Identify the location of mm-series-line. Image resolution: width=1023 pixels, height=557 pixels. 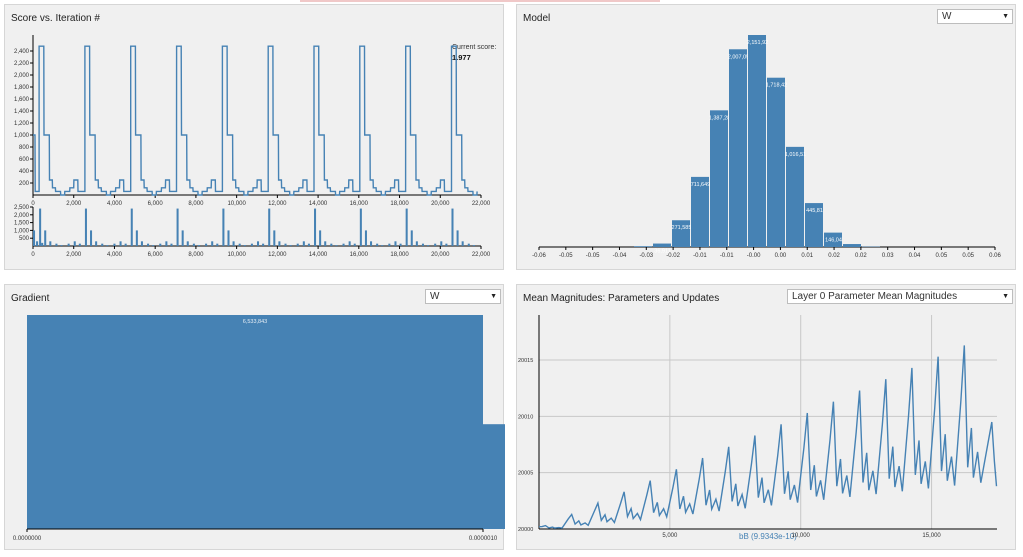
(768, 437).